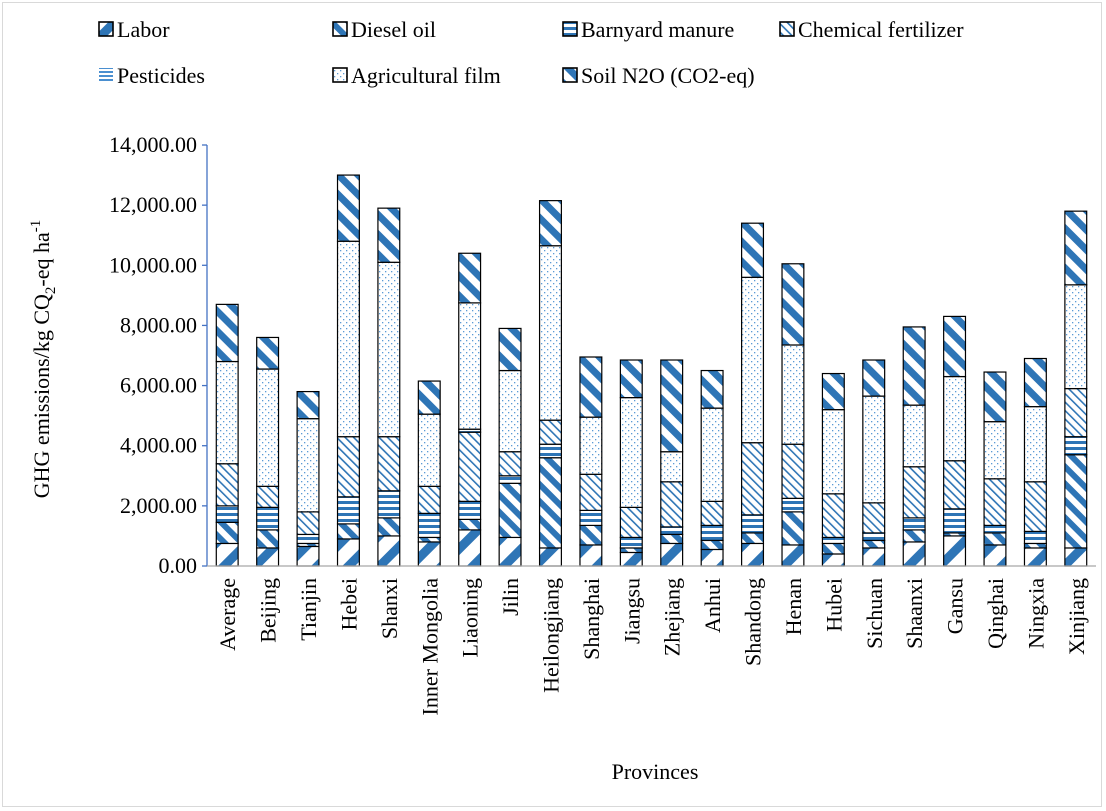 This screenshot has width=1106, height=811. Describe the element at coordinates (955, 418) in the screenshot. I see `bar-segment-gansu-agricultural-film` at that location.